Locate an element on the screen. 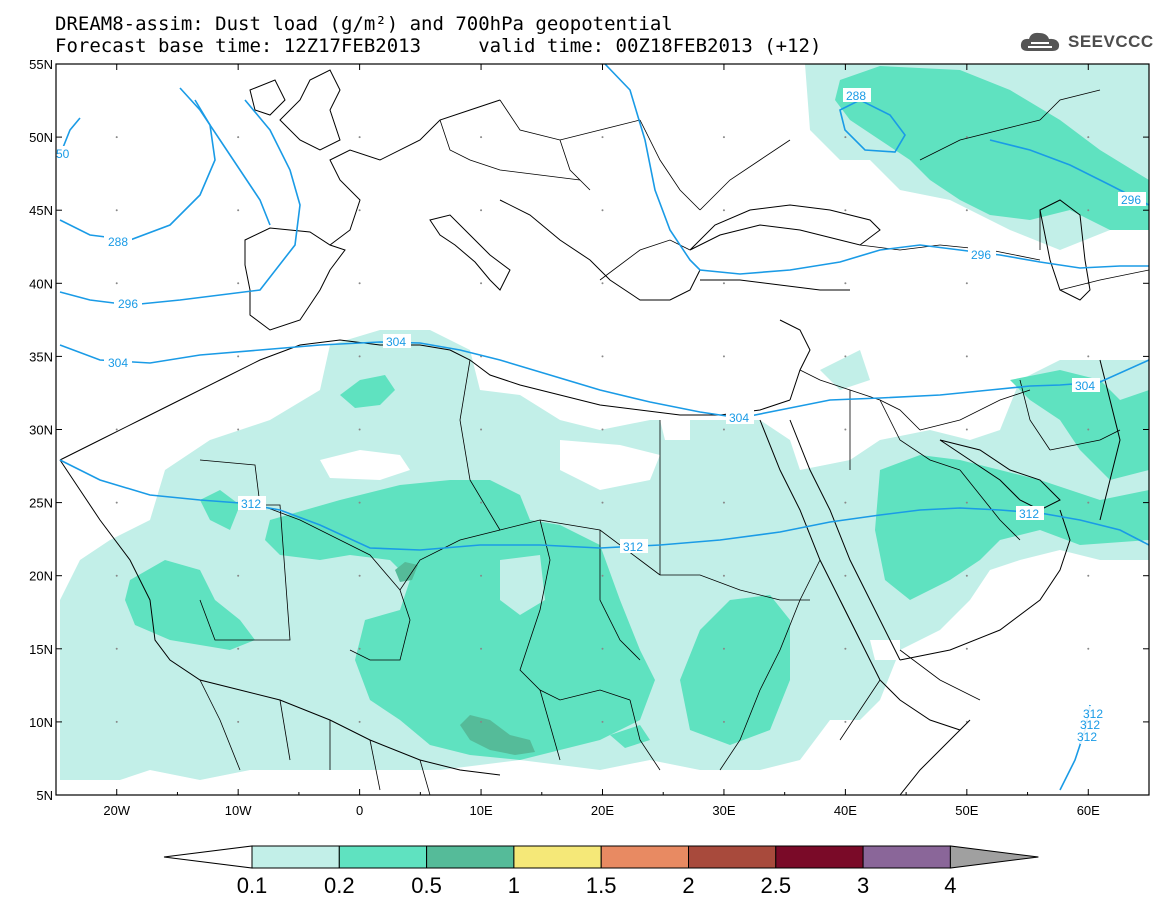  lat-tick-label: 5N is located at coordinates (44, 795).